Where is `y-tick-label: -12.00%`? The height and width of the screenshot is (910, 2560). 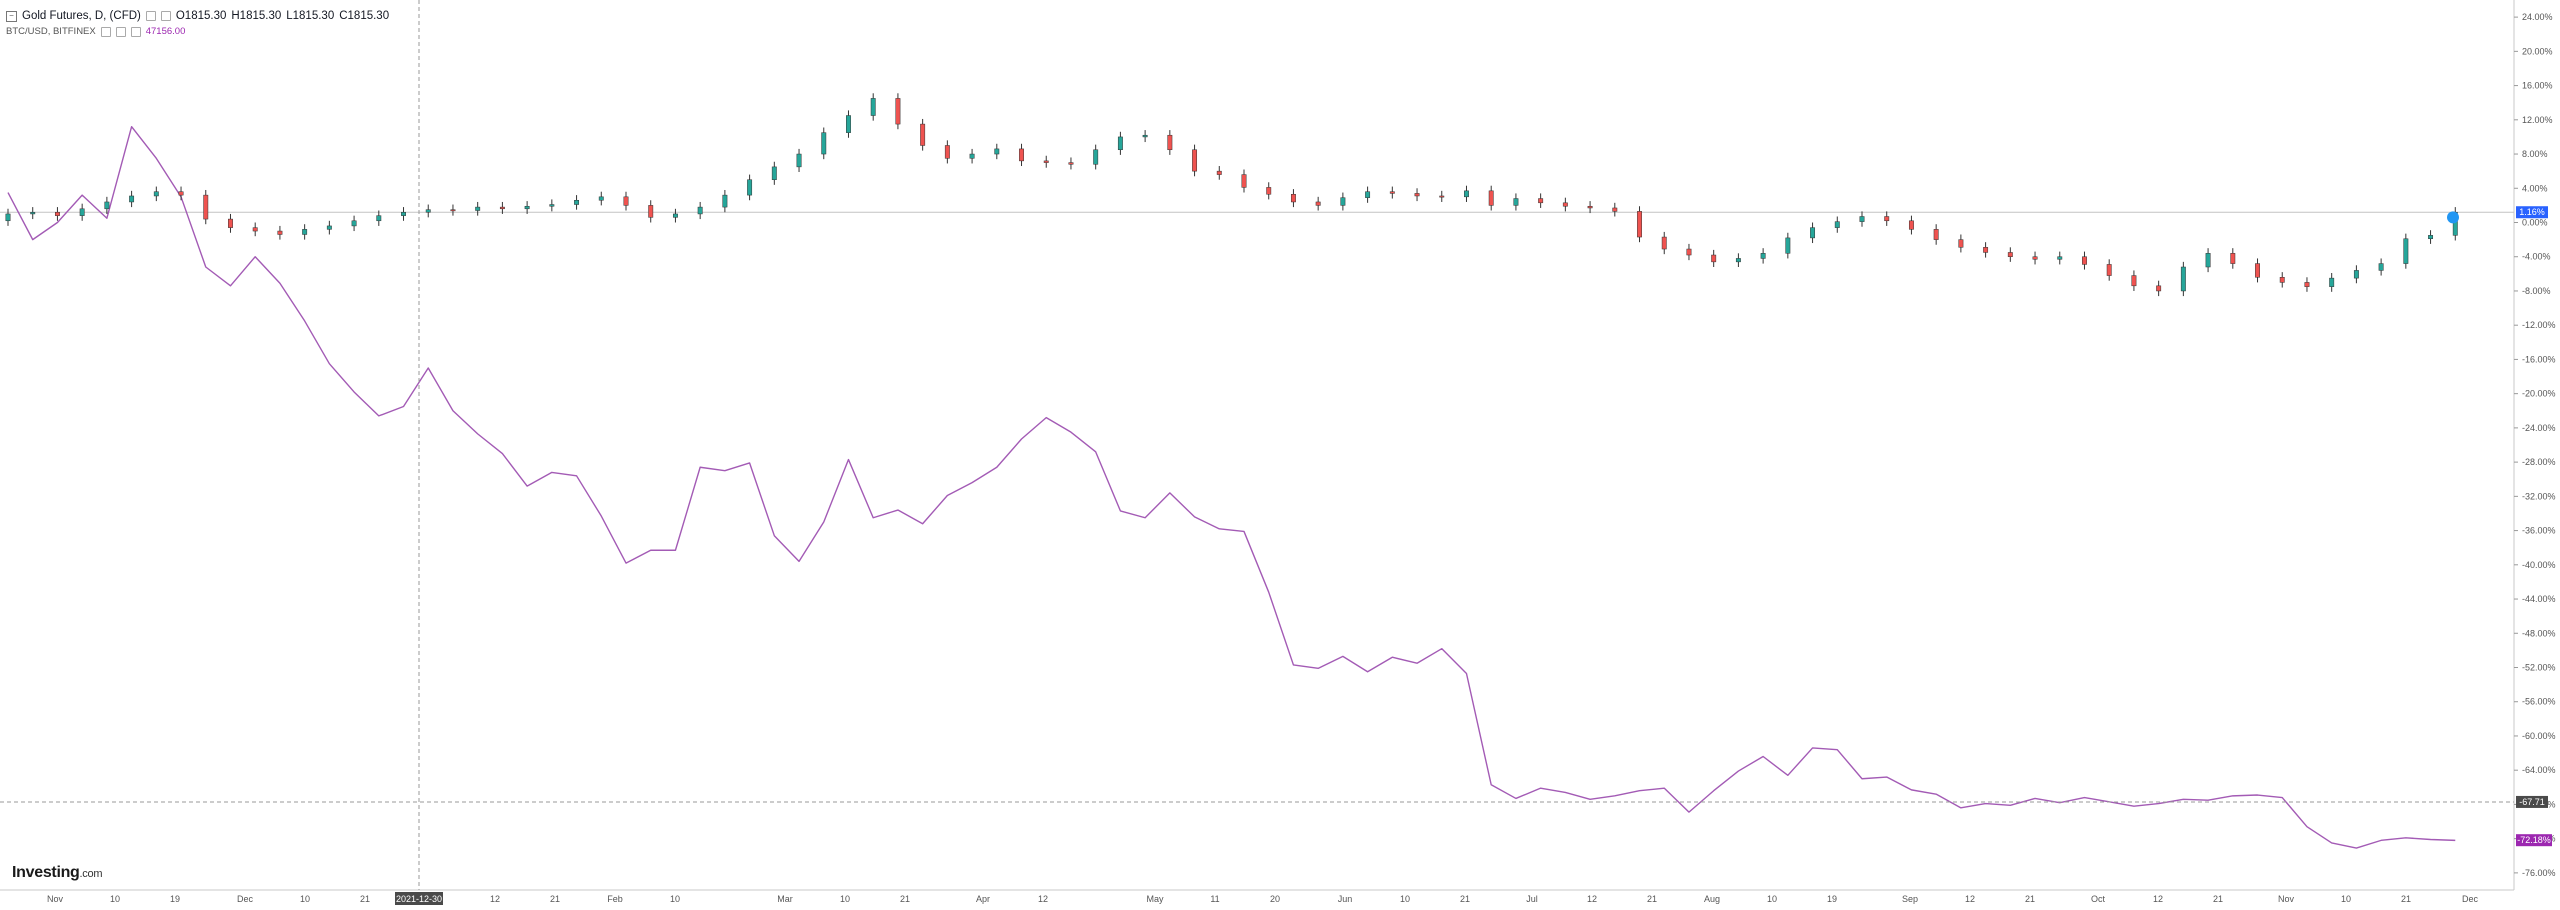
y-tick-label: -12.00% is located at coordinates (2539, 325).